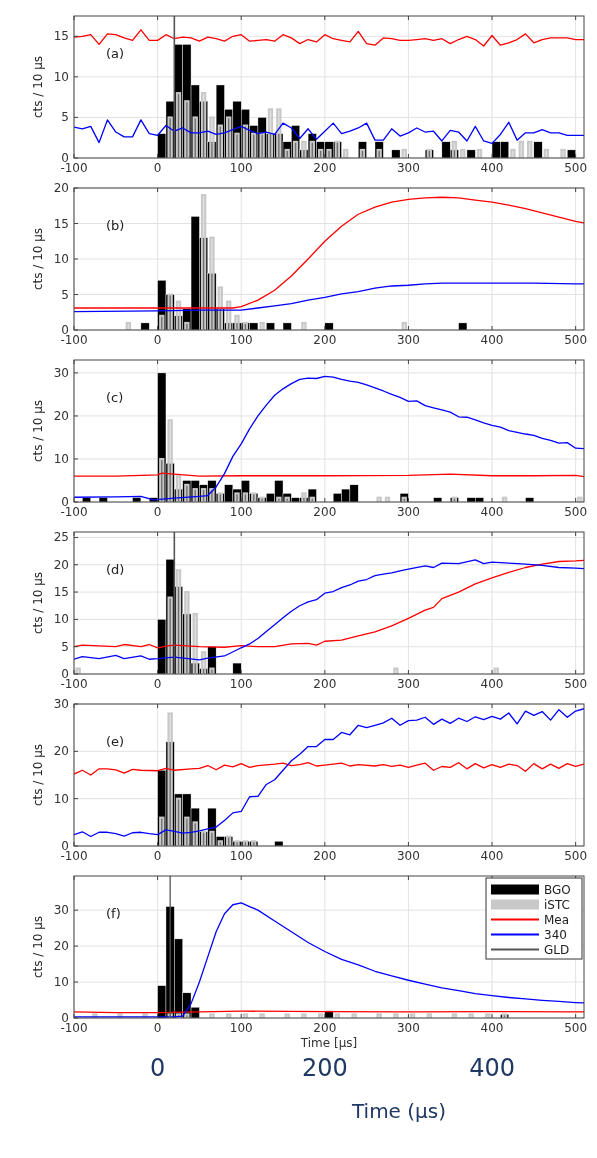 The image size is (597, 1158). I want to click on annotation: (f), so click(113, 913).